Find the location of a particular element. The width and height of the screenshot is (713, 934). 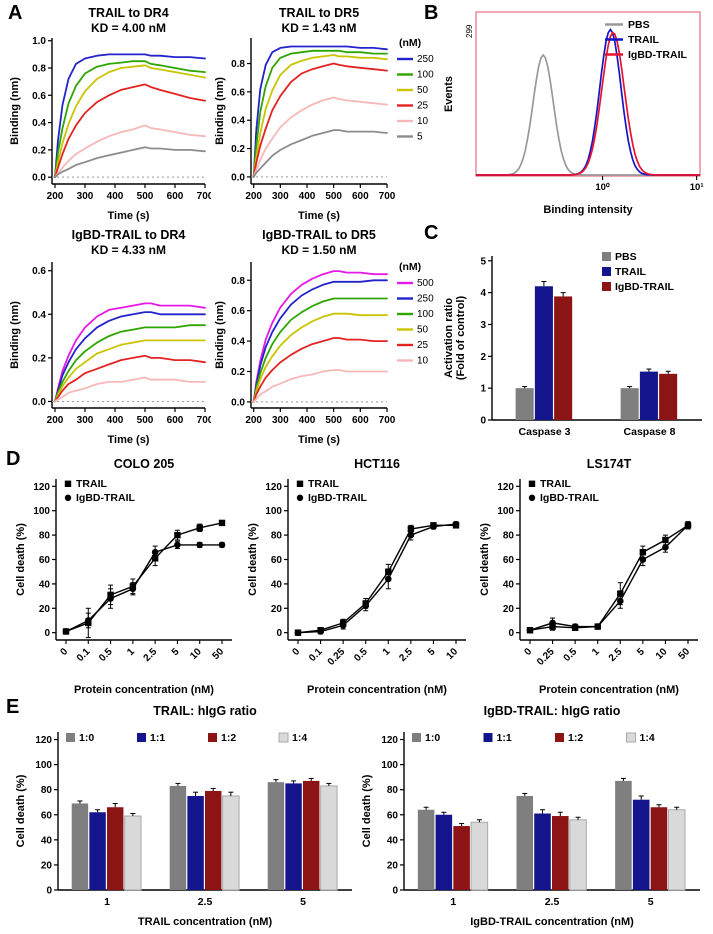

svg-text: 700 is located at coordinates (387, 196).